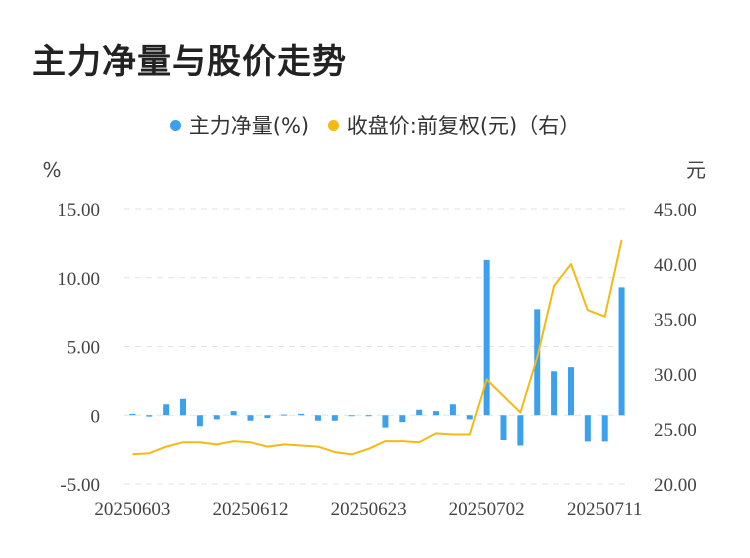 The image size is (750, 558). What do you see at coordinates (189, 62) in the screenshot?
I see `chart-title: 主力净量与股价走势` at bounding box center [189, 62].